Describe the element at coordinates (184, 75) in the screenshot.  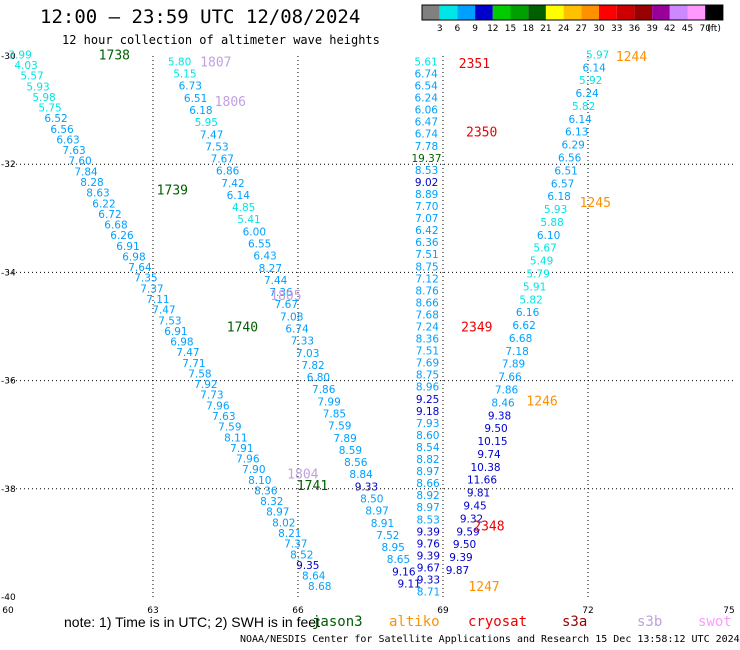
I see `swh-value-s3b: 5.15` at that location.